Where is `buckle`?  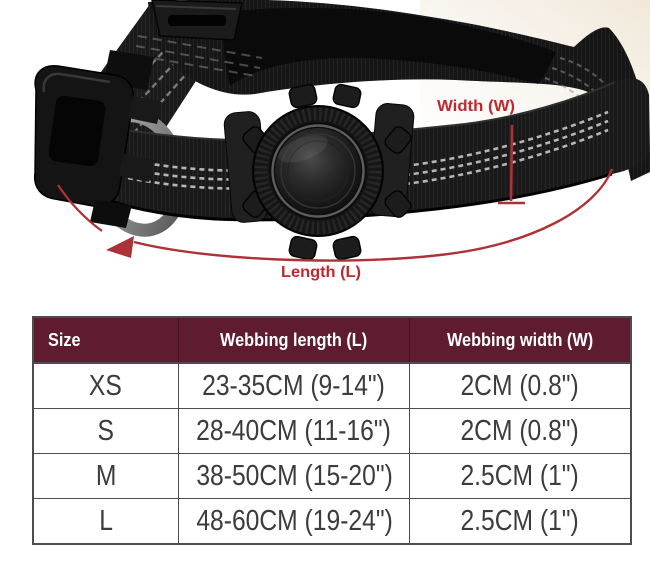
buckle is located at coordinates (97, 139).